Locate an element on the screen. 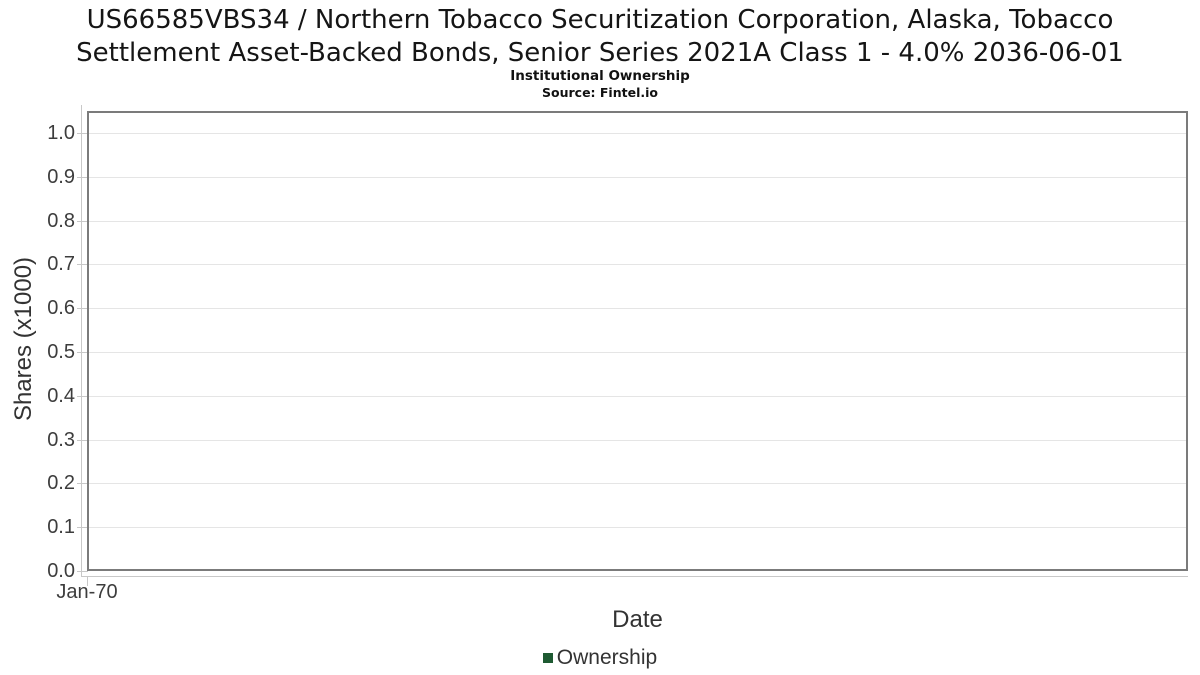 This screenshot has height=675, width=1200. legend-item: Ownership is located at coordinates (600, 658).